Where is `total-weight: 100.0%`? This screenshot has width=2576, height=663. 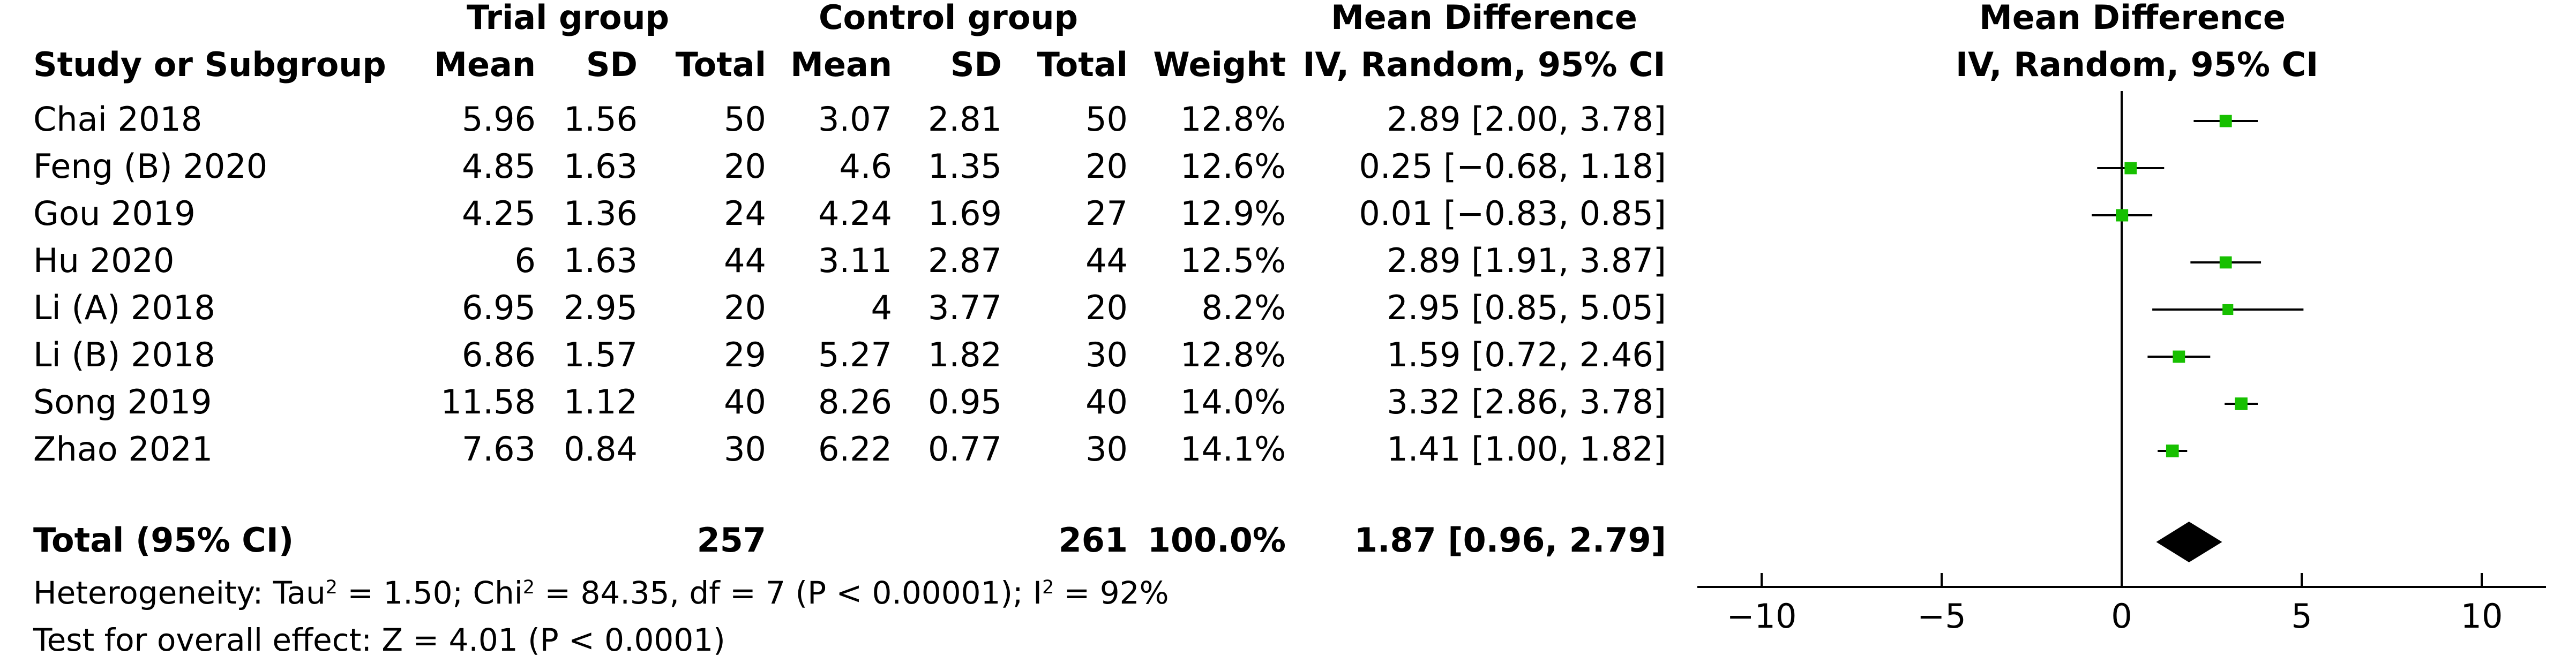
total-weight: 100.0% is located at coordinates (1216, 540).